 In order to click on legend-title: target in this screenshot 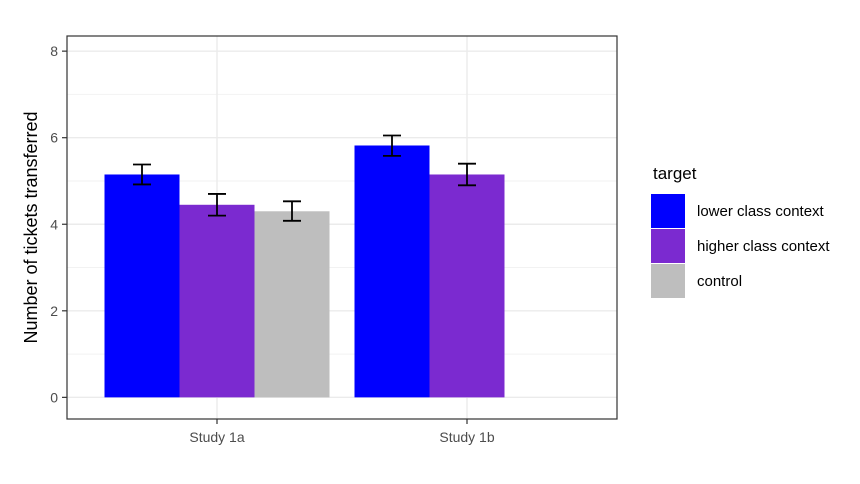, I will do `click(675, 173)`.